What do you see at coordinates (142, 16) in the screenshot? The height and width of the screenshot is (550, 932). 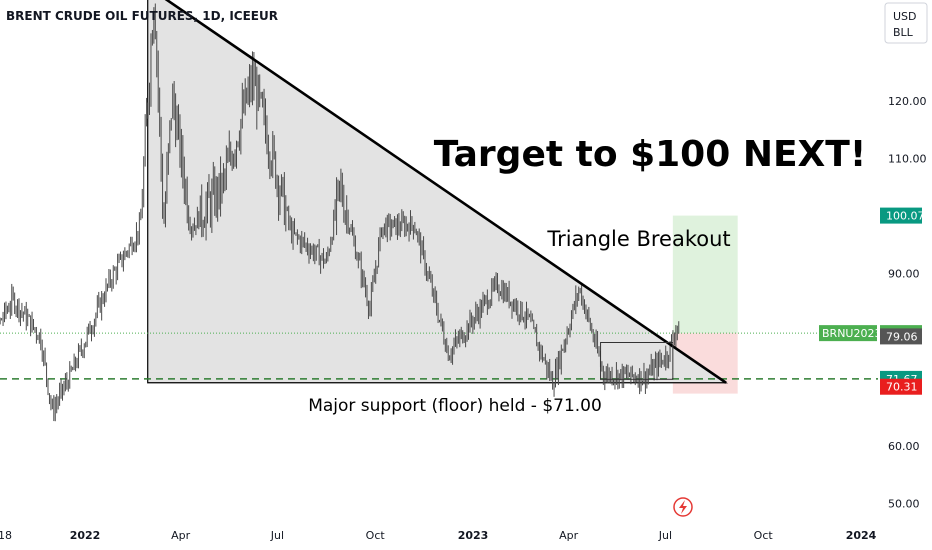 I see `chart-title: BRENT CRUDE OIL FUTURES, 1D, ICEEUR` at bounding box center [142, 16].